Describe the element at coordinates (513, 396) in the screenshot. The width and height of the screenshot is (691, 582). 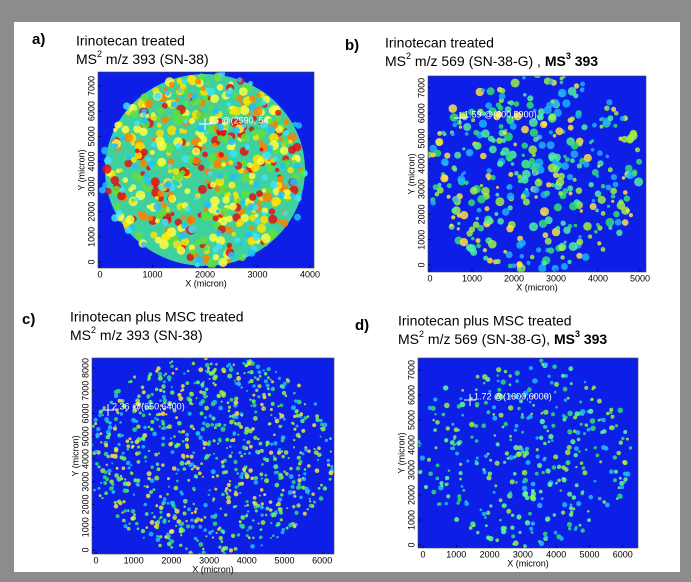
I see `cursor-label: 1.72 @(1600,6000)` at that location.